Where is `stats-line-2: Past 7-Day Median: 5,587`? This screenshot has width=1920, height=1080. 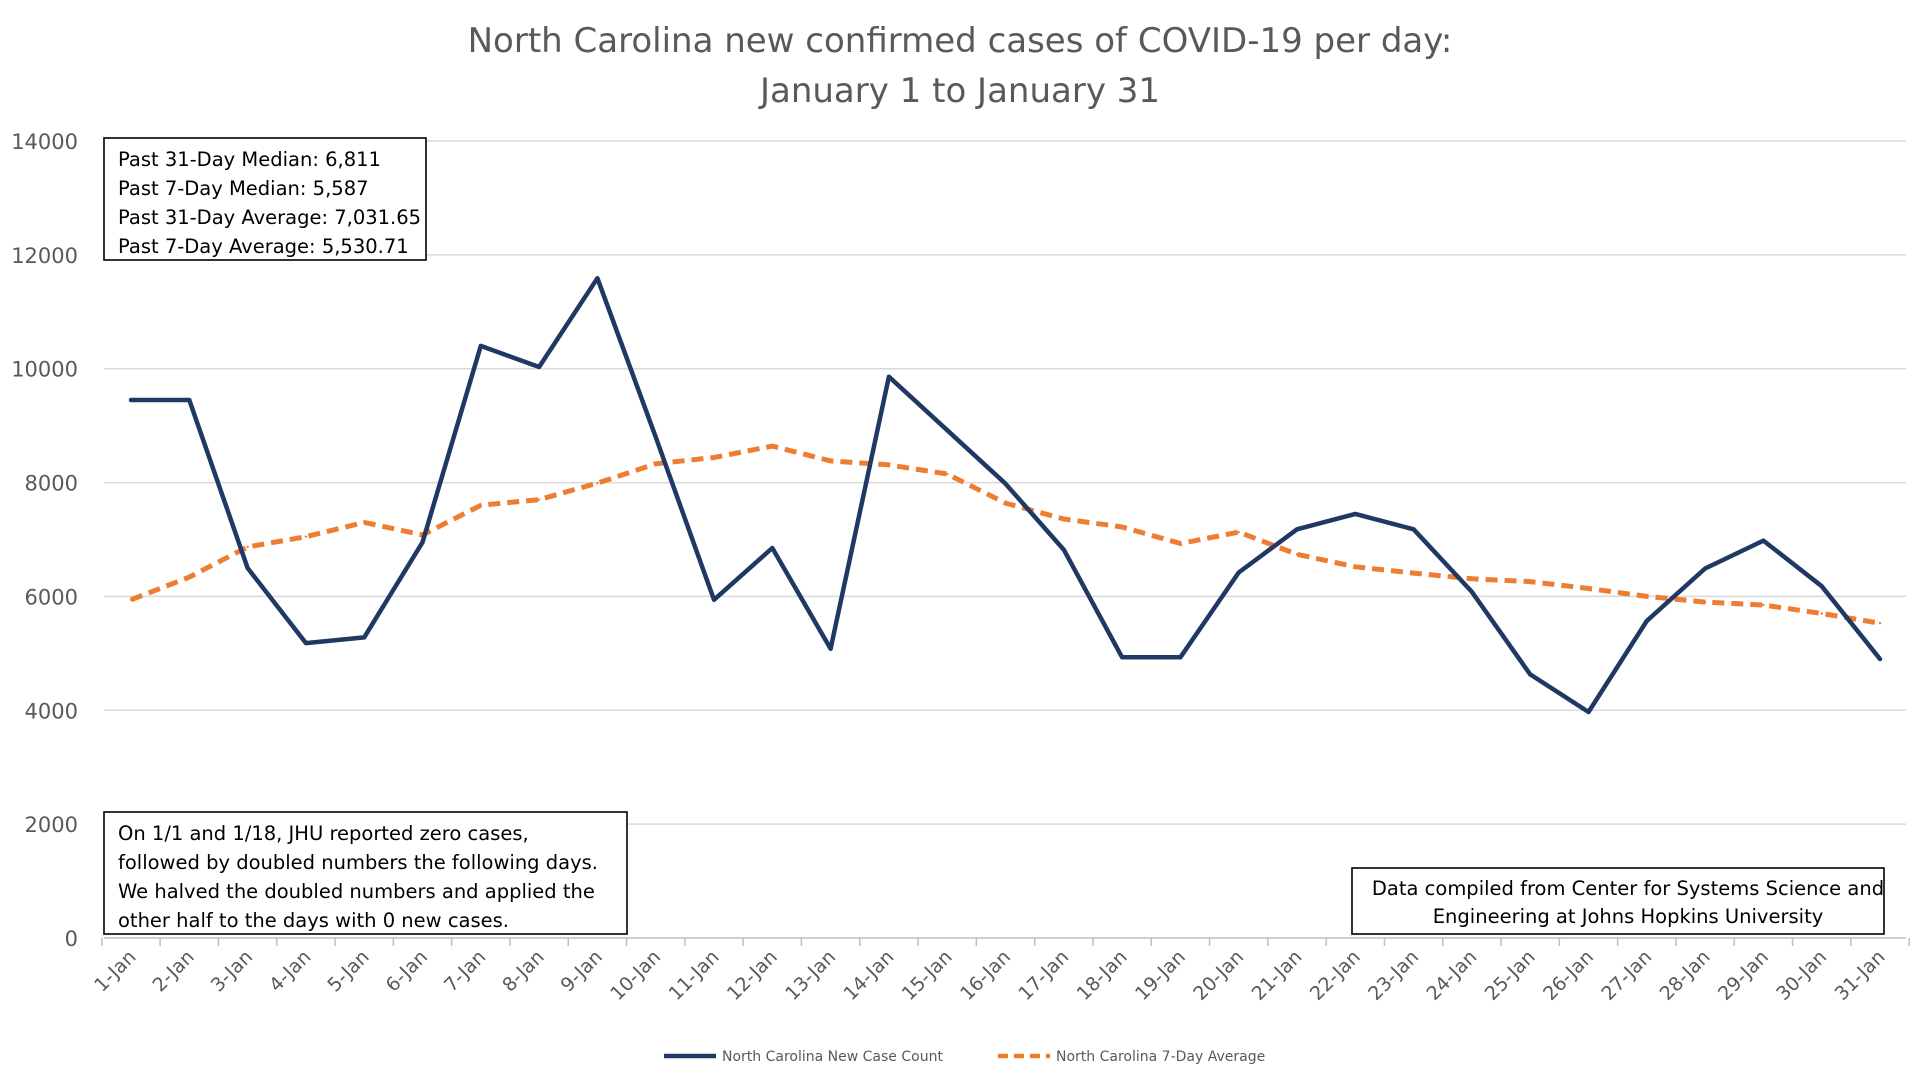
stats-line-2: Past 7-Day Median: 5,587 is located at coordinates (243, 188).